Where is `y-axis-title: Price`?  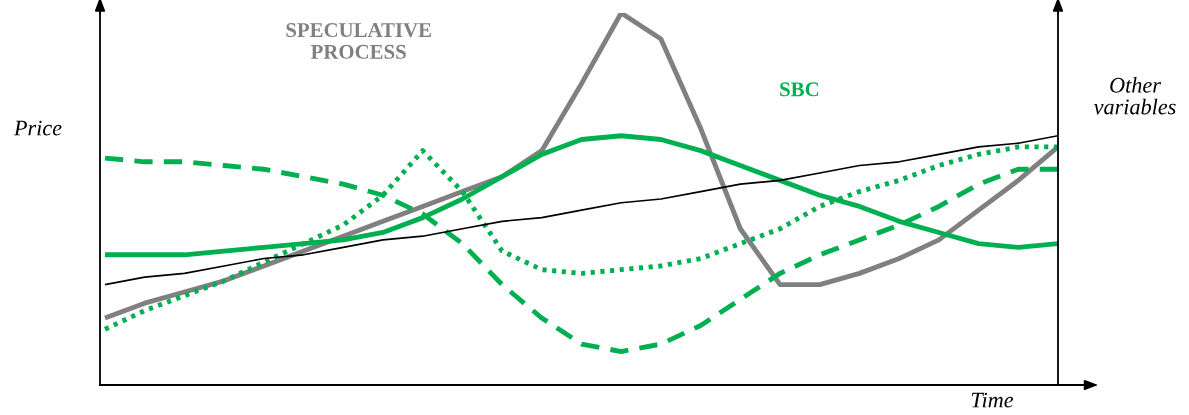
y-axis-title: Price is located at coordinates (37, 128).